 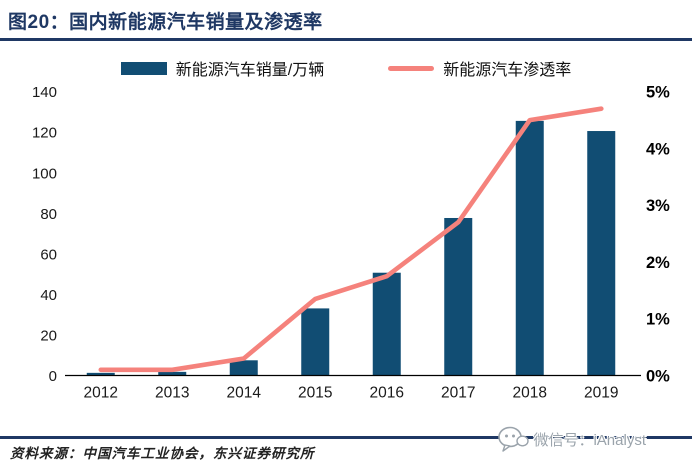 What do you see at coordinates (44, 133) in the screenshot?
I see `y-left-tick-120: 120` at bounding box center [44, 133].